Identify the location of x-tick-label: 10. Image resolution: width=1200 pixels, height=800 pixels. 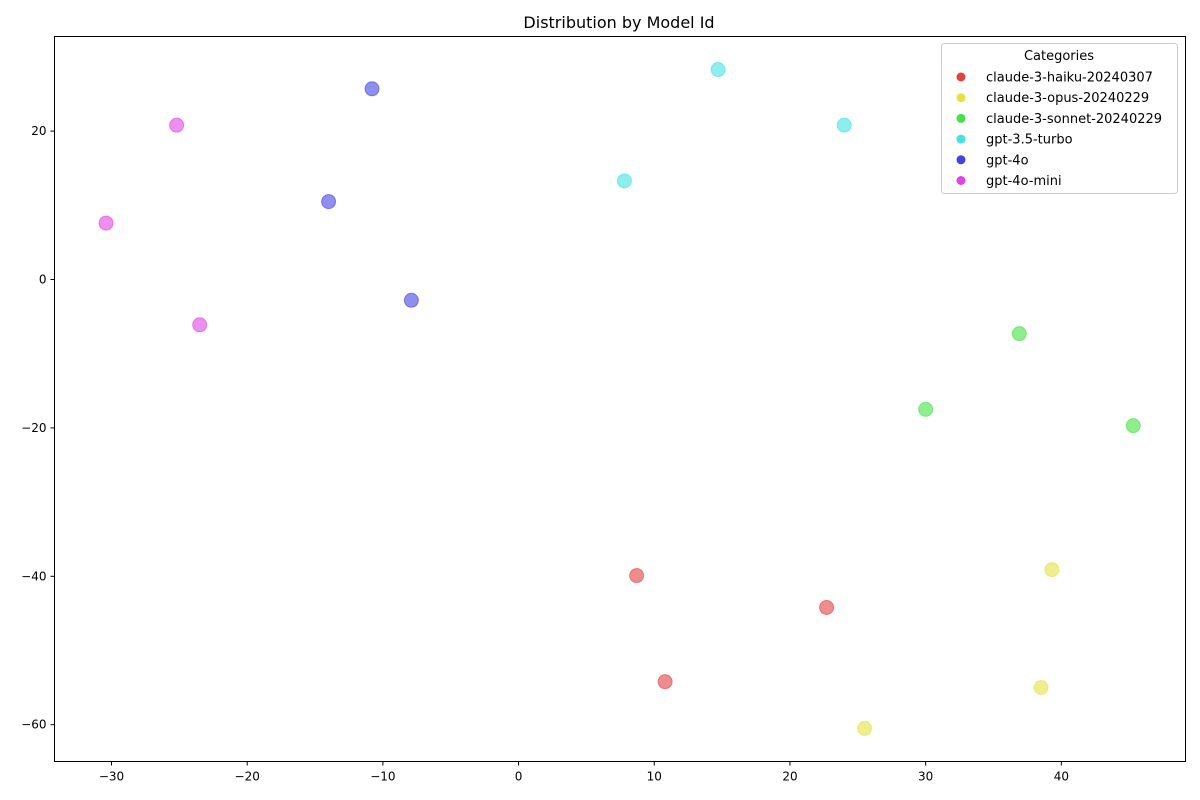
(654, 777).